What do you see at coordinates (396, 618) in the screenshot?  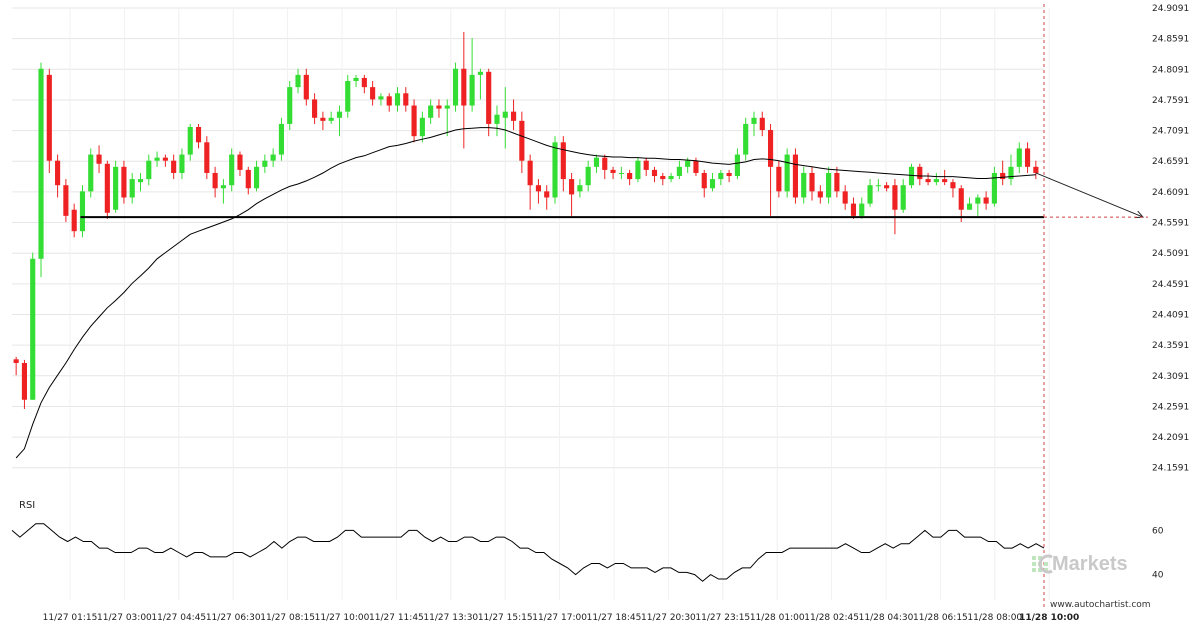 I see `time-tick-label: 11/27 11:45` at bounding box center [396, 618].